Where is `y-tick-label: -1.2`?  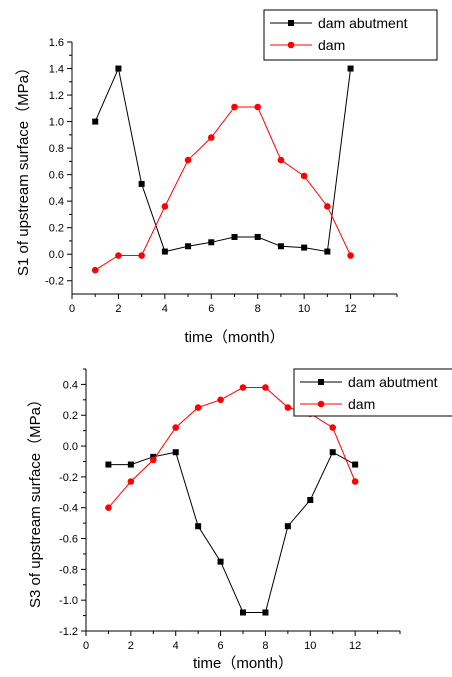 y-tick-label: -1.2 is located at coordinates (68, 632).